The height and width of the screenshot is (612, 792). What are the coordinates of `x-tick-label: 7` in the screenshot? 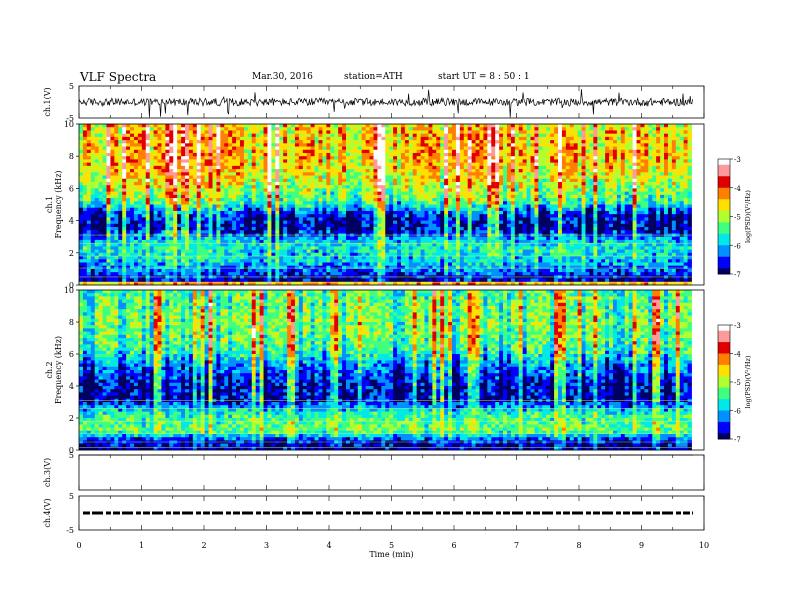 It's located at (516, 545).